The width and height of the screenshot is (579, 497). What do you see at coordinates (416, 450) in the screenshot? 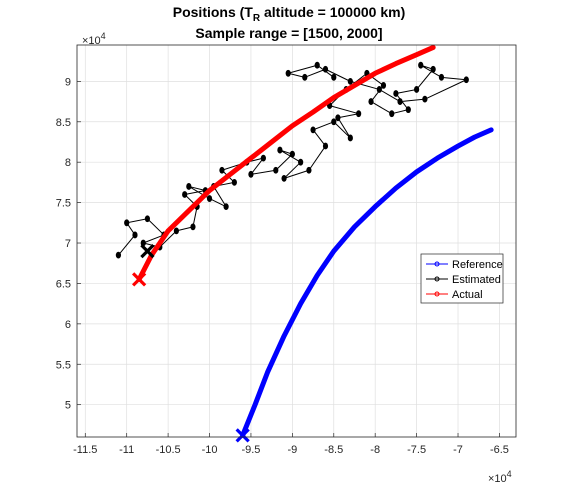
I see `x-tick-label: -7.5` at bounding box center [416, 450].